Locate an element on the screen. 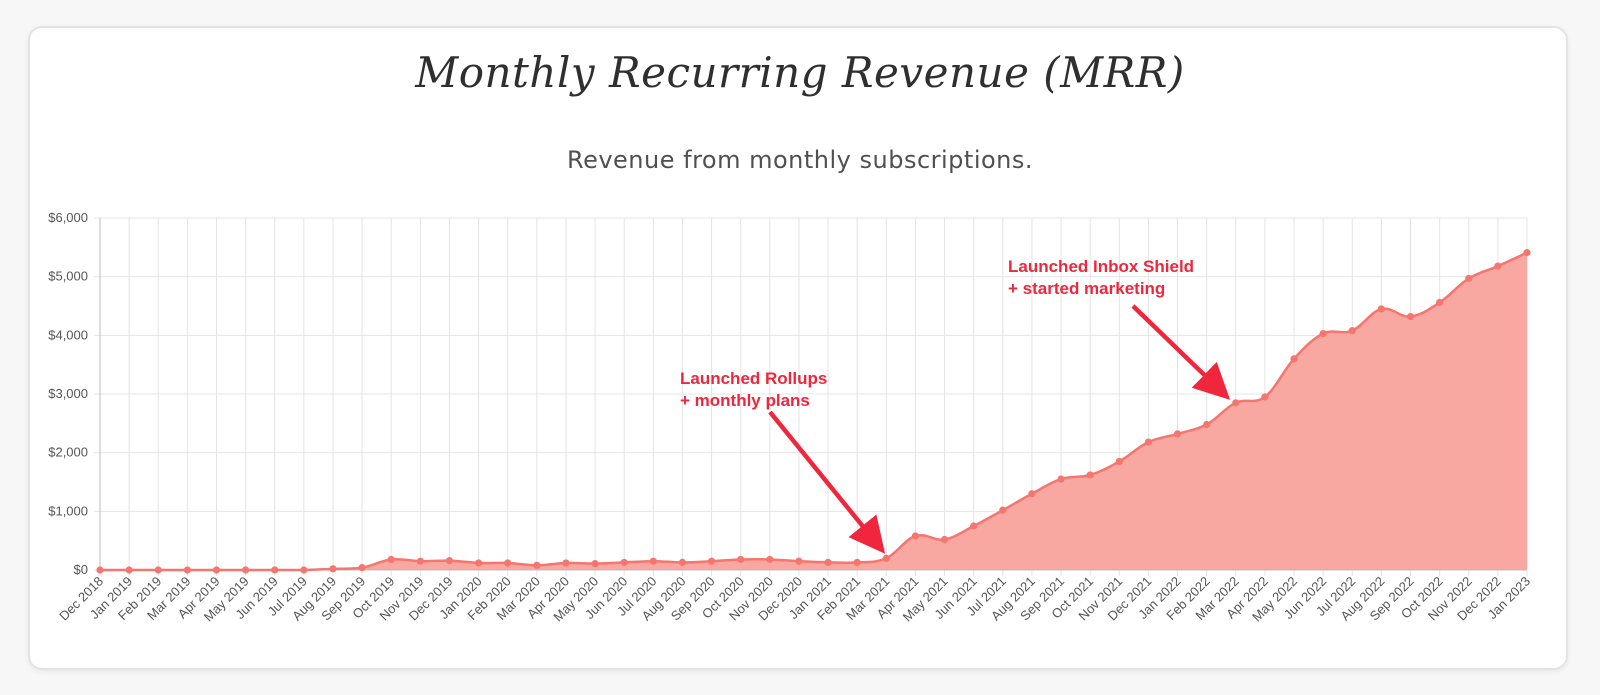 The width and height of the screenshot is (1600, 695). y-tick-label: $3,000 is located at coordinates (68, 393).